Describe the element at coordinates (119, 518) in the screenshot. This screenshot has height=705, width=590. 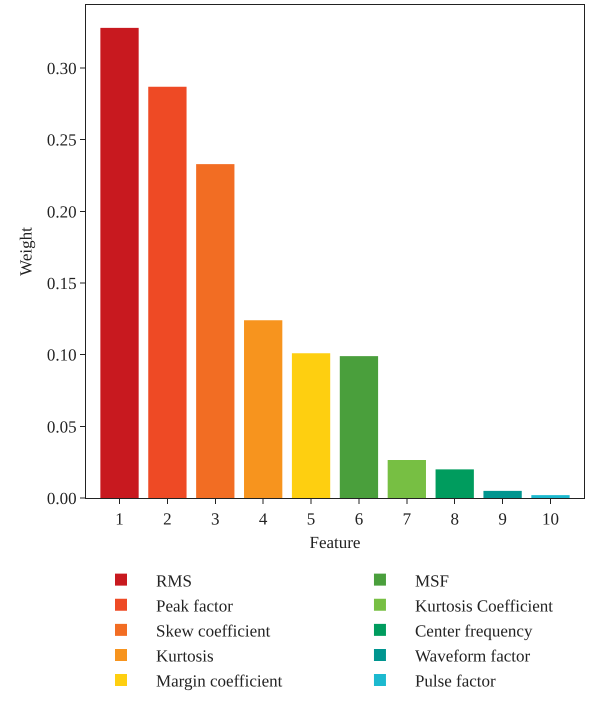
I see `x-tick-label: 1` at that location.